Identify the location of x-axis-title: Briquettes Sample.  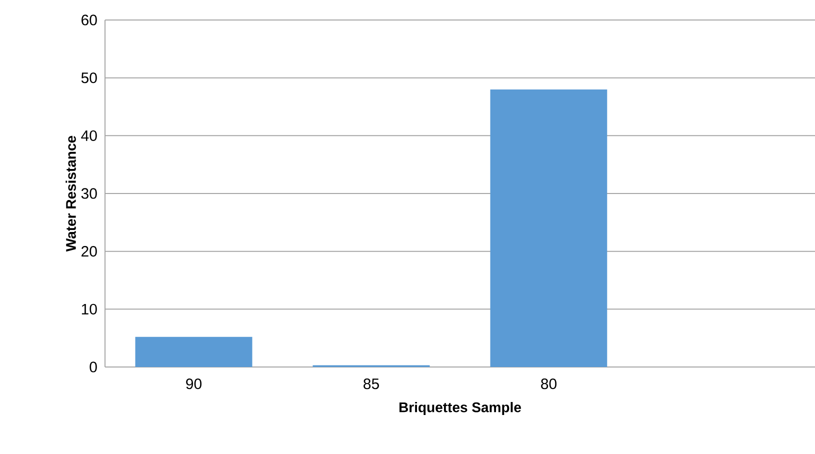
(460, 409).